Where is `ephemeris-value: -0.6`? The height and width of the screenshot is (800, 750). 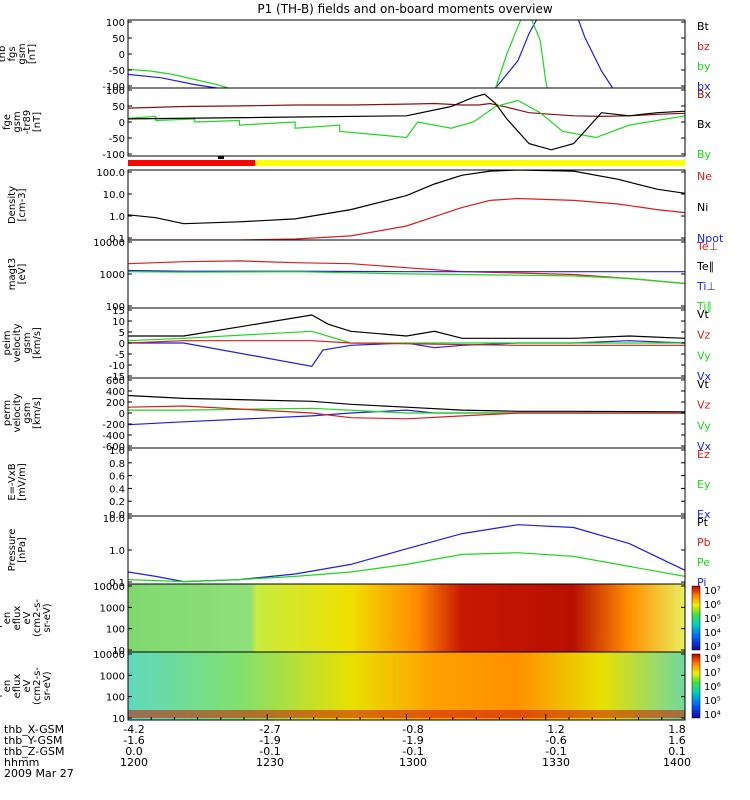
ephemeris-value: -0.6 is located at coordinates (555, 740).